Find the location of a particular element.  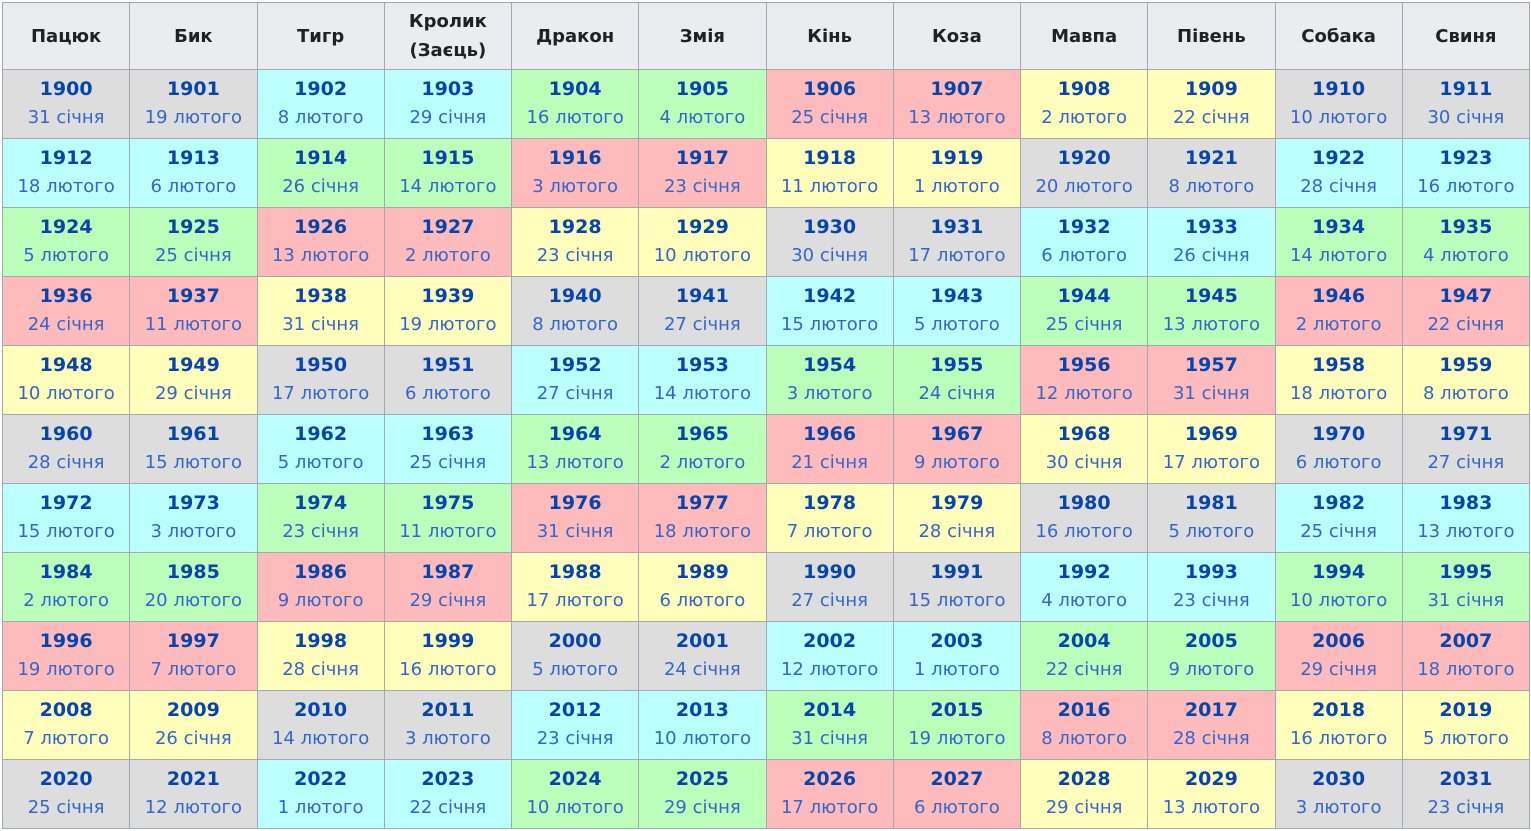

year-link: 1904 is located at coordinates (575, 89).